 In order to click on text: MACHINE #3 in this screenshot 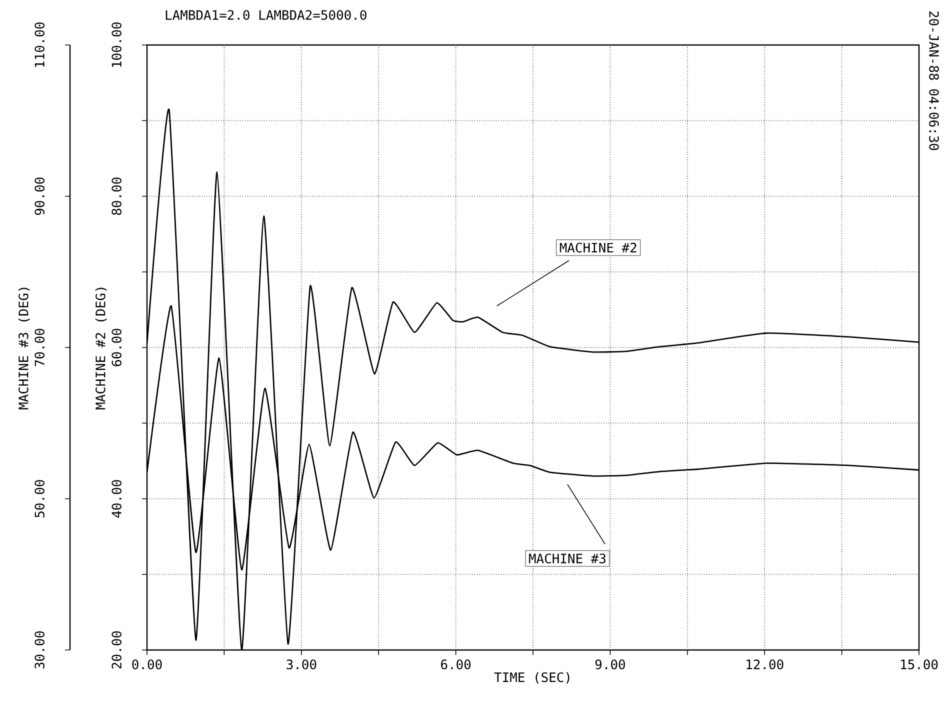, I will do `click(567, 559)`.